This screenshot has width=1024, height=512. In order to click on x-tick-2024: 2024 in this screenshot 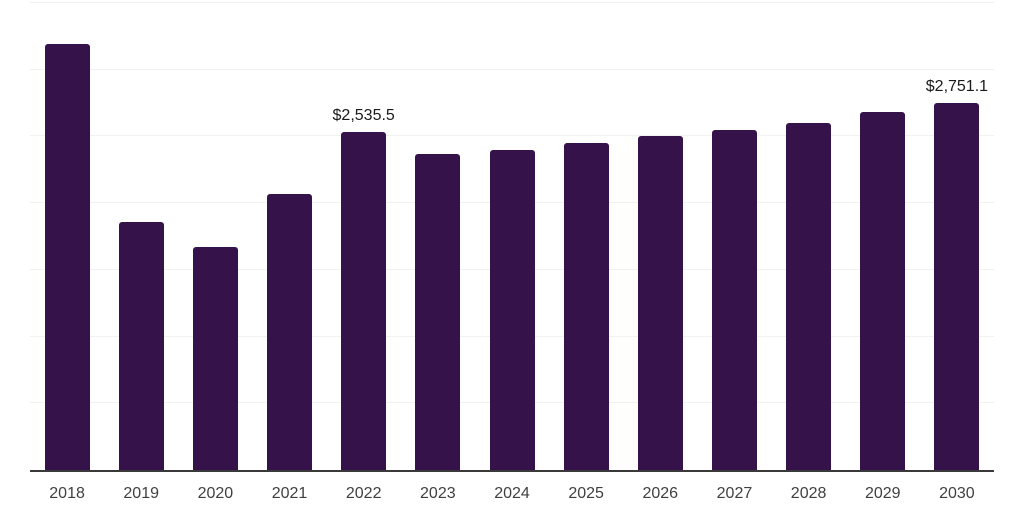, I will do `click(512, 493)`.